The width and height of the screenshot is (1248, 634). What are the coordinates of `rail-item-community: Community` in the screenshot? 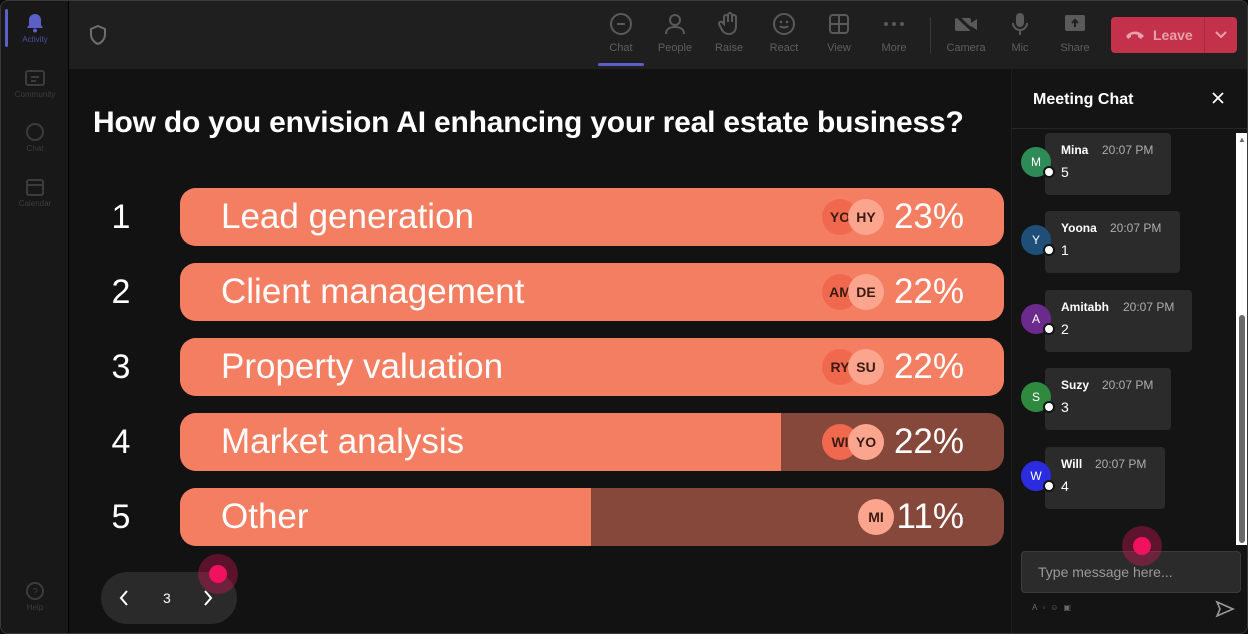 It's located at (35, 83).